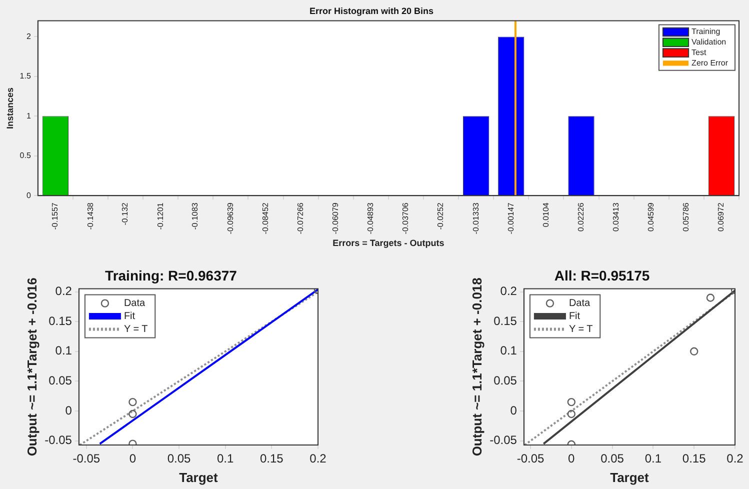 This screenshot has height=489, width=749. Describe the element at coordinates (616, 217) in the screenshot. I see `x-tick-label: 0.03413` at that location.